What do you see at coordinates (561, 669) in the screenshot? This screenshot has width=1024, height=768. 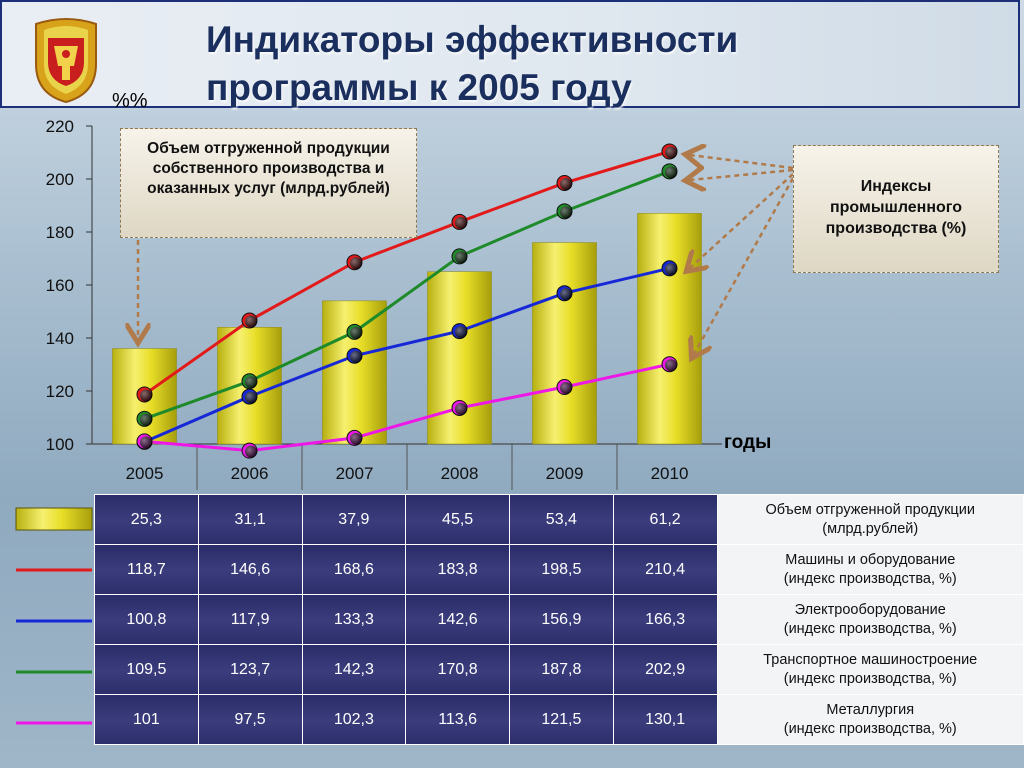 I see `table-cell: 187,8` at bounding box center [561, 669].